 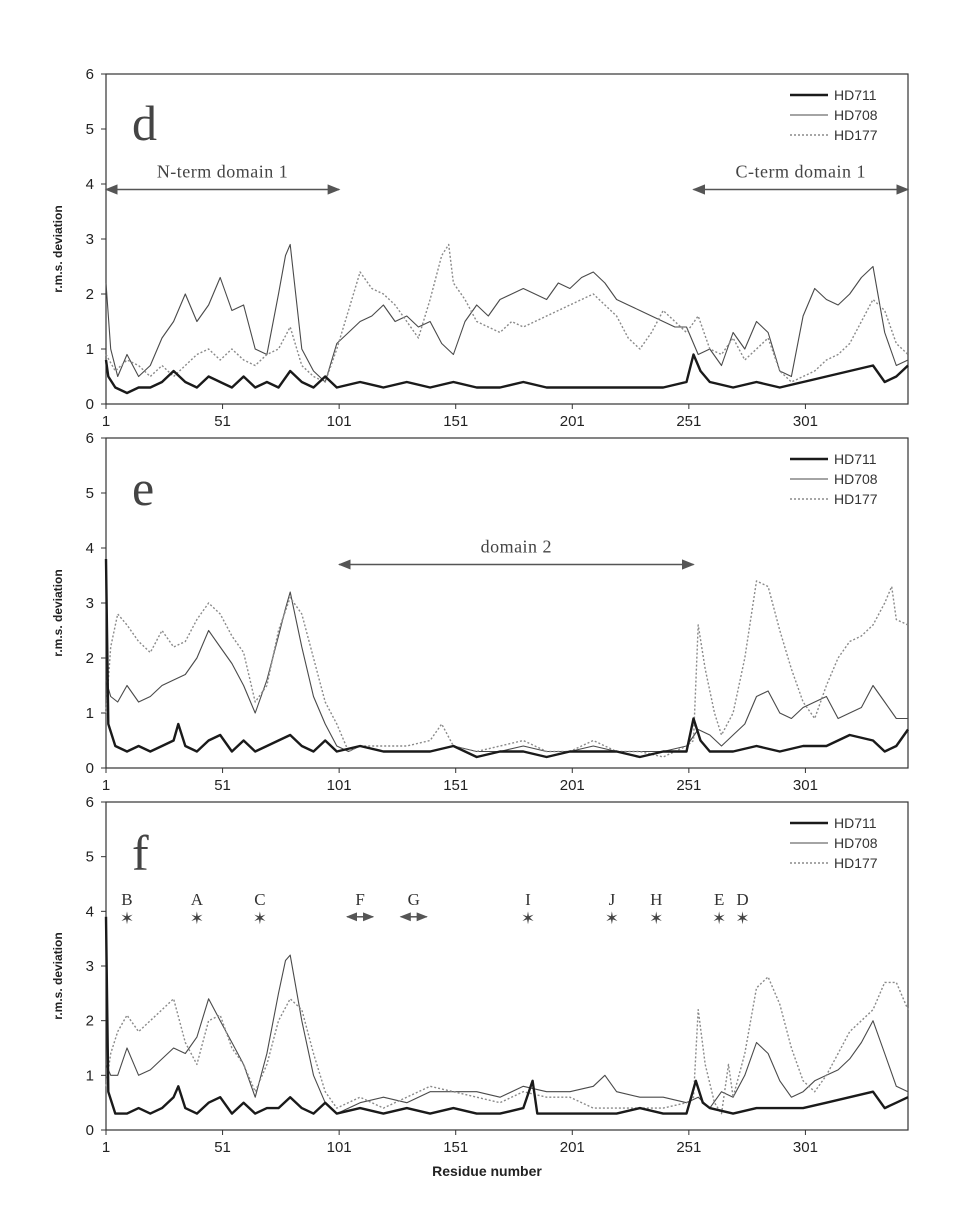 What do you see at coordinates (414, 899) in the screenshot?
I see `site-label: G` at bounding box center [414, 899].